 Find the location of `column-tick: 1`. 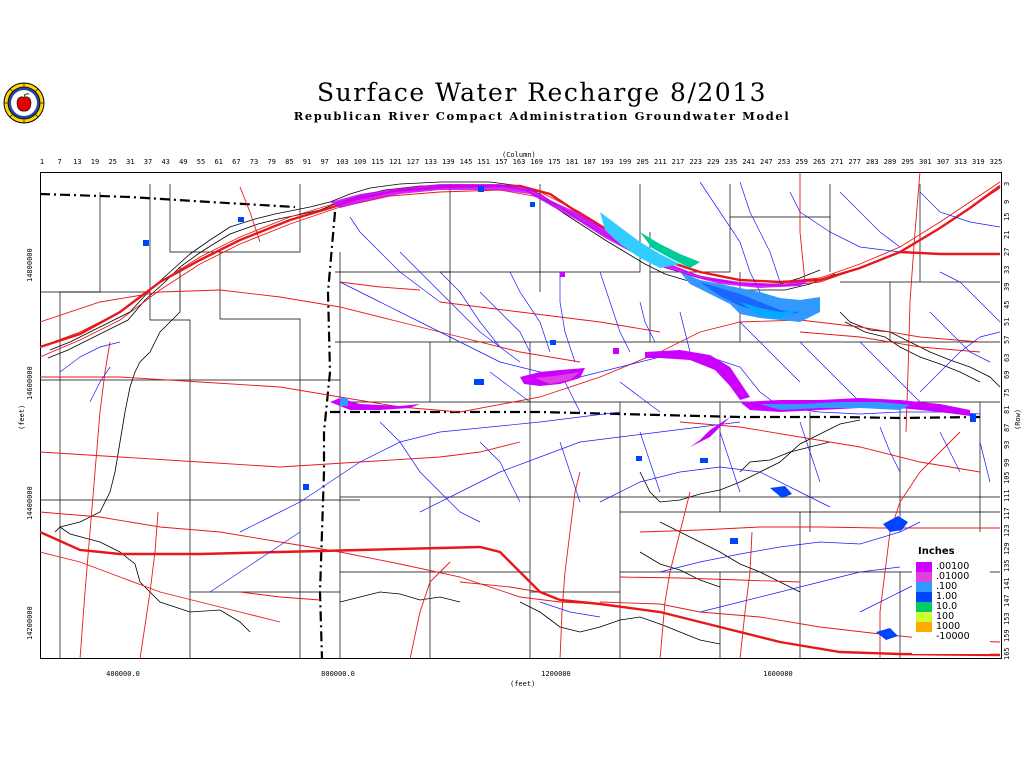

column-tick: 1 is located at coordinates (42, 162).